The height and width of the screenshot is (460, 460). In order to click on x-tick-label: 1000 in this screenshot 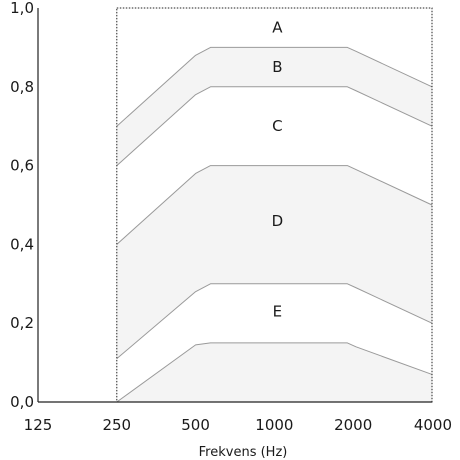, I will do `click(274, 425)`.